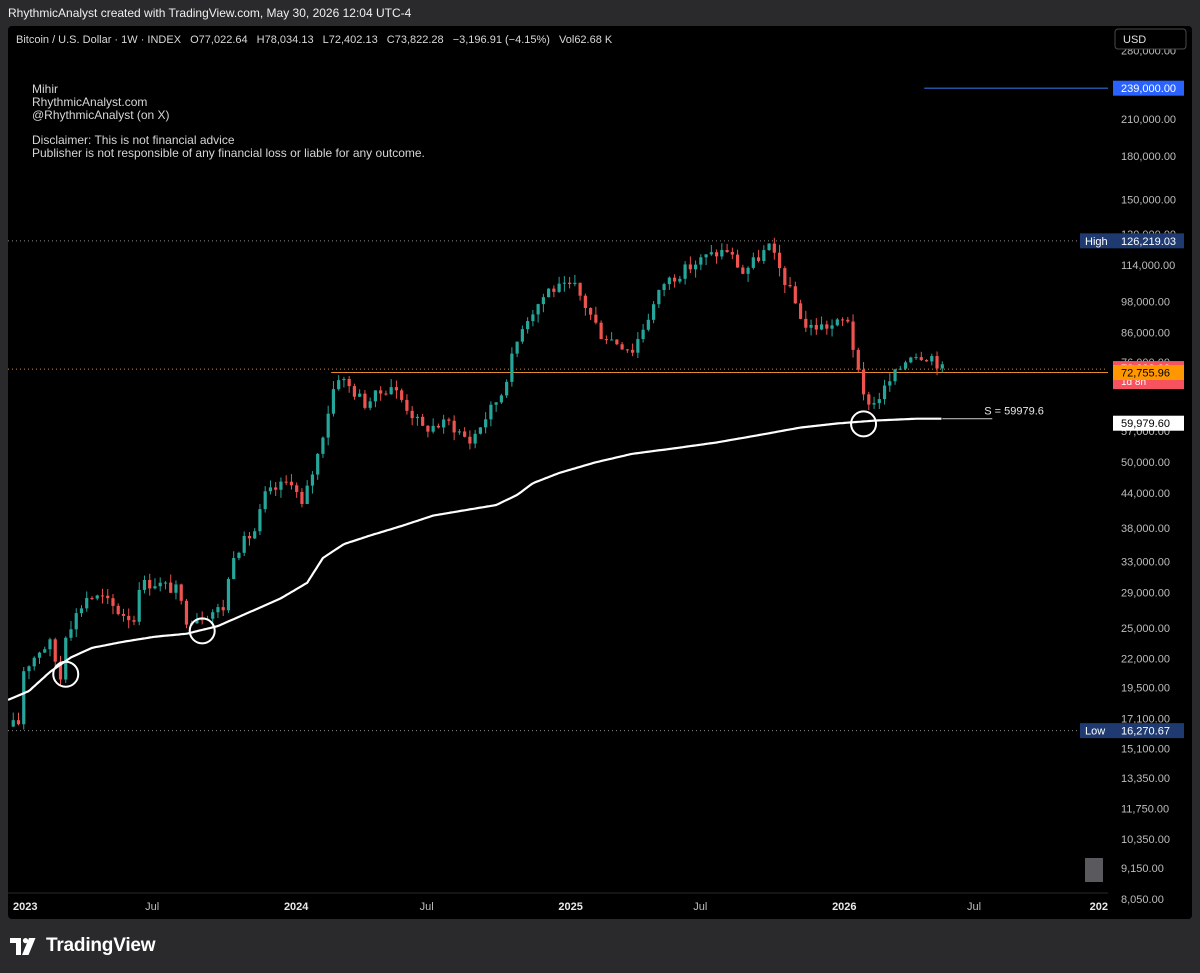  I want to click on y-tick-label: 86,000.00, so click(1145, 334).